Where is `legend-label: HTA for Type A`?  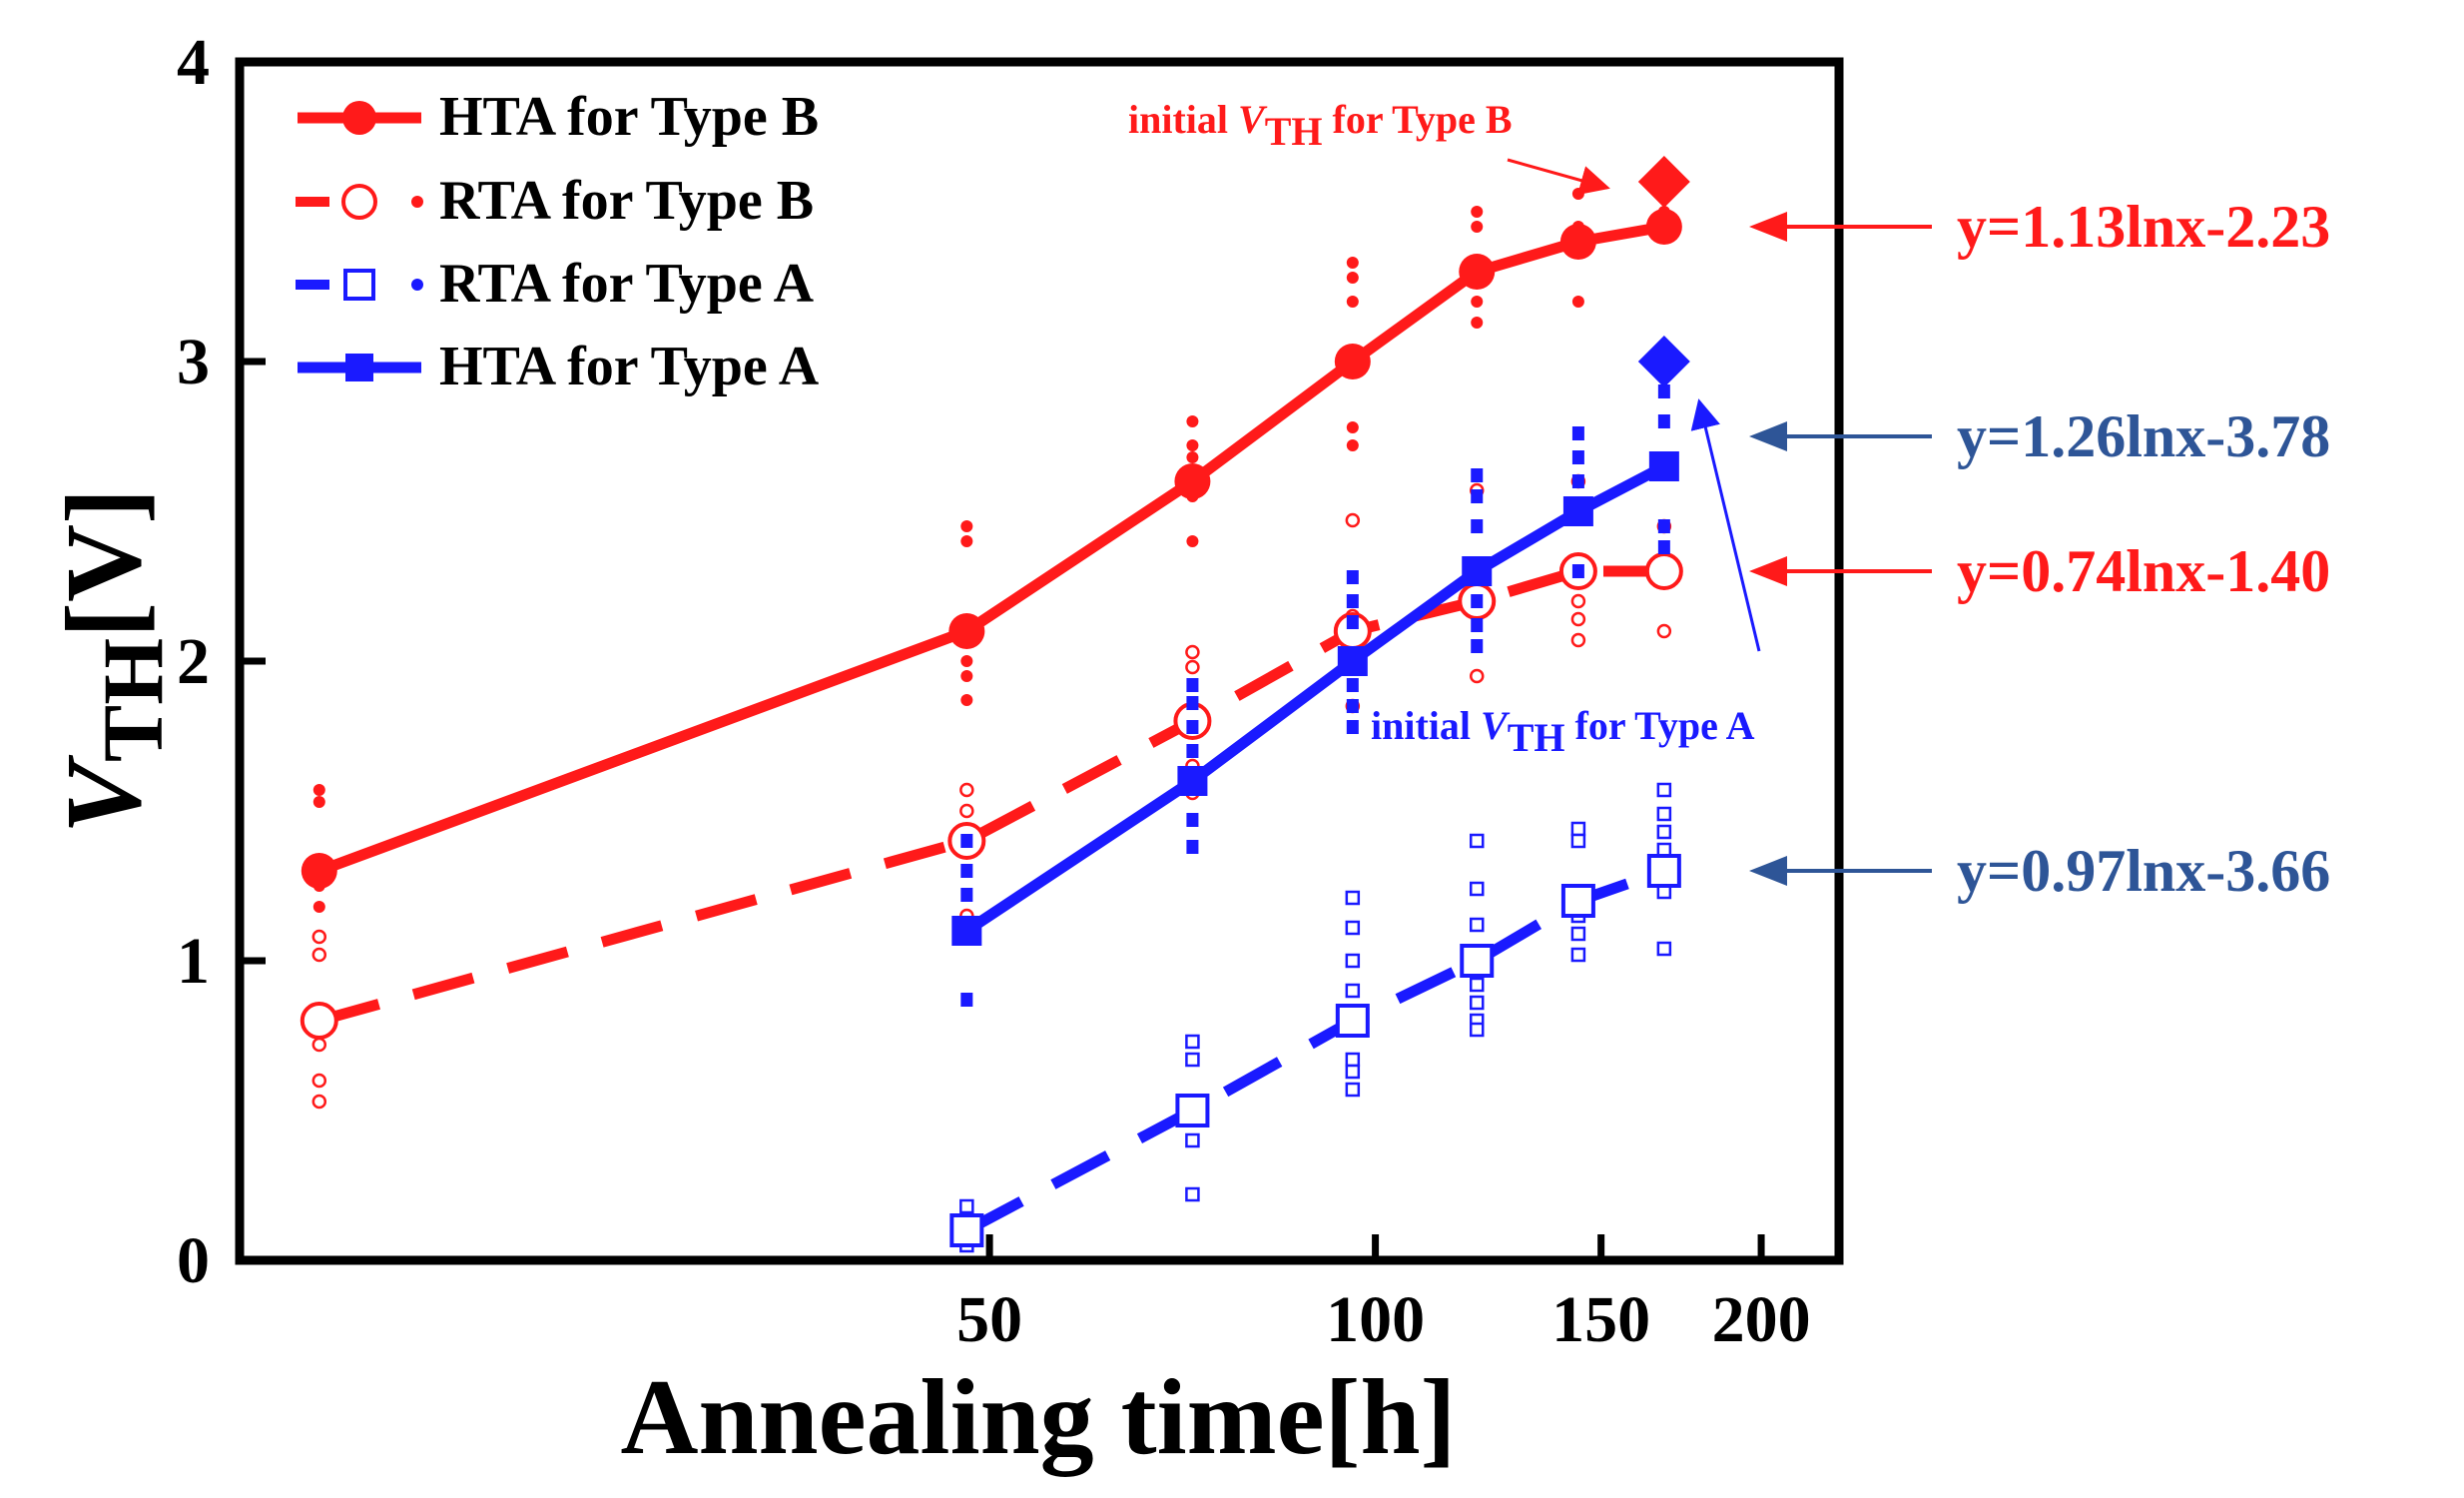 legend-label: HTA for Type A is located at coordinates (629, 367).